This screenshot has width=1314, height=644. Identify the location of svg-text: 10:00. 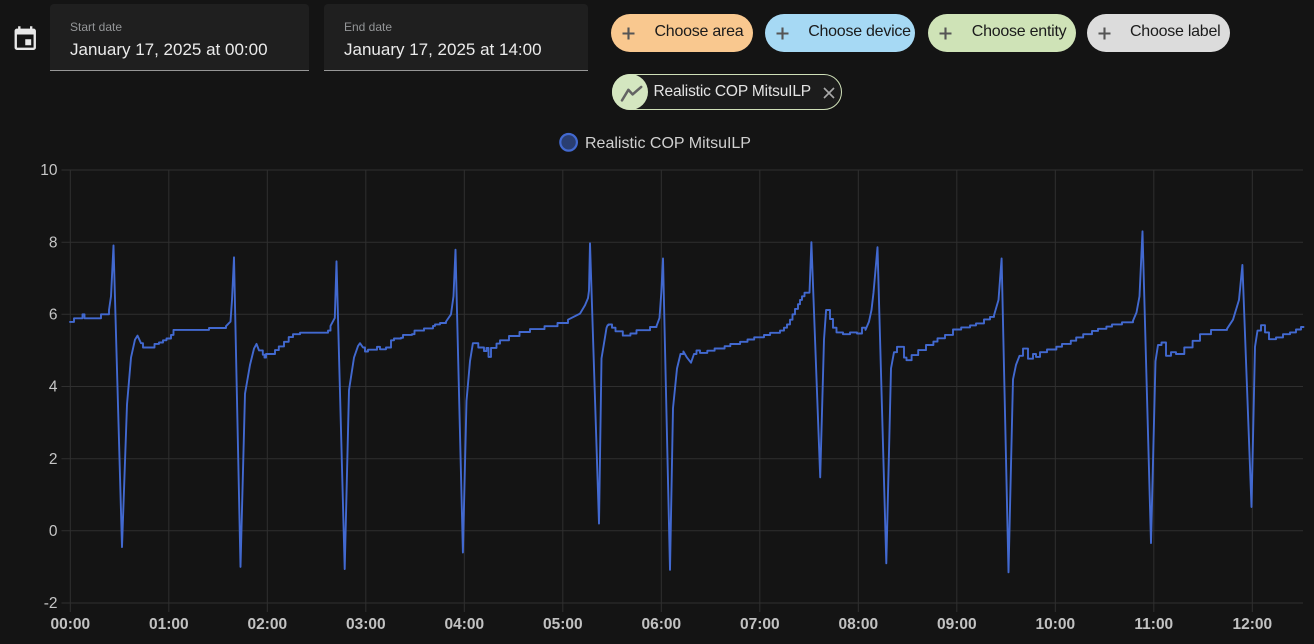
(1055, 624).